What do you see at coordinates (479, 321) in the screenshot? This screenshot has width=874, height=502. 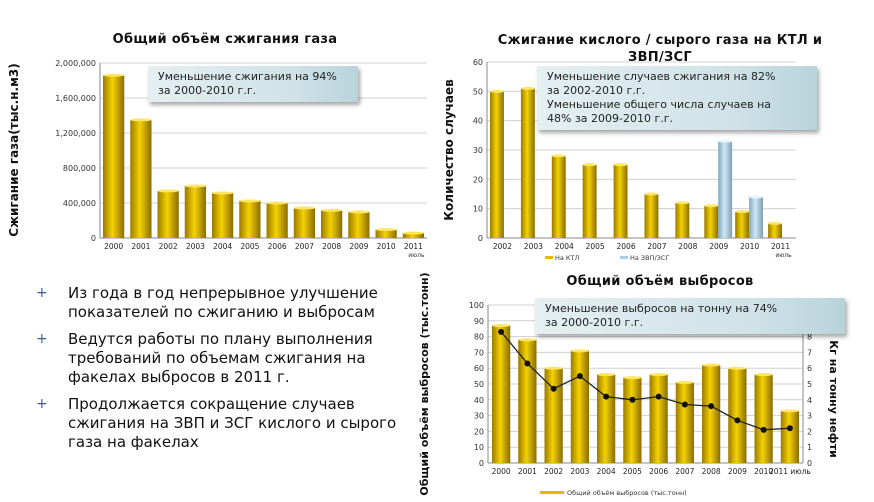 I see `chart3-ytick-label: 90` at bounding box center [479, 321].